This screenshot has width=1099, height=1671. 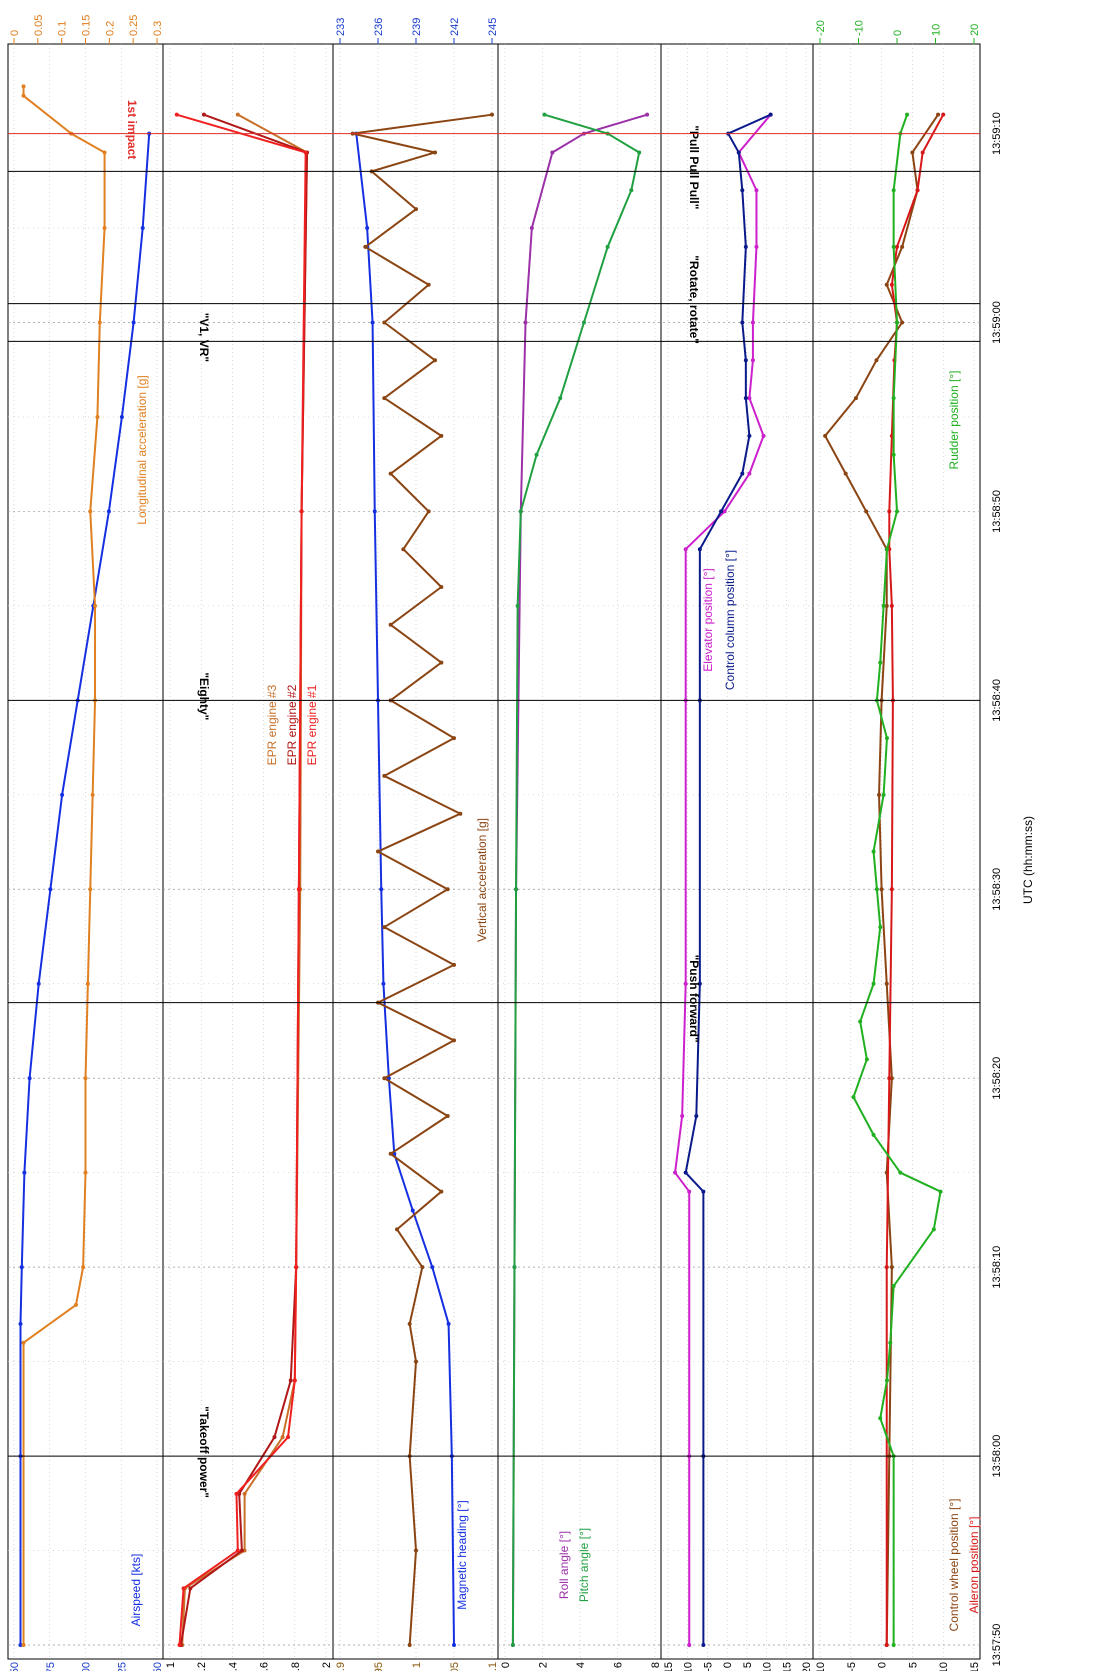 What do you see at coordinates (915, 879) in the screenshot?
I see `series-line` at bounding box center [915, 879].